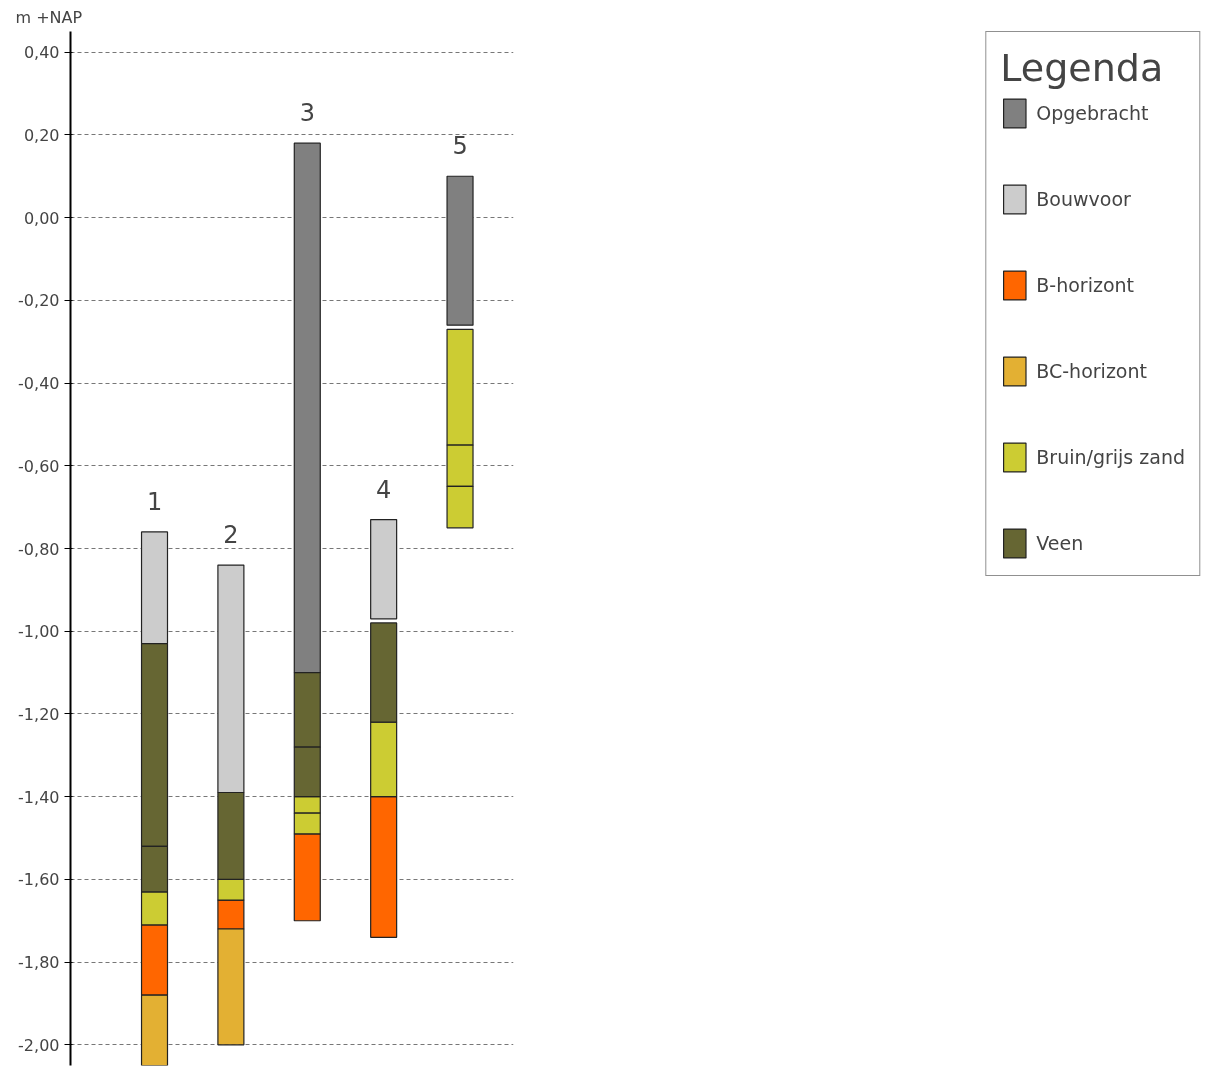  I want to click on legend-label: B-horizont, so click(1085, 285).